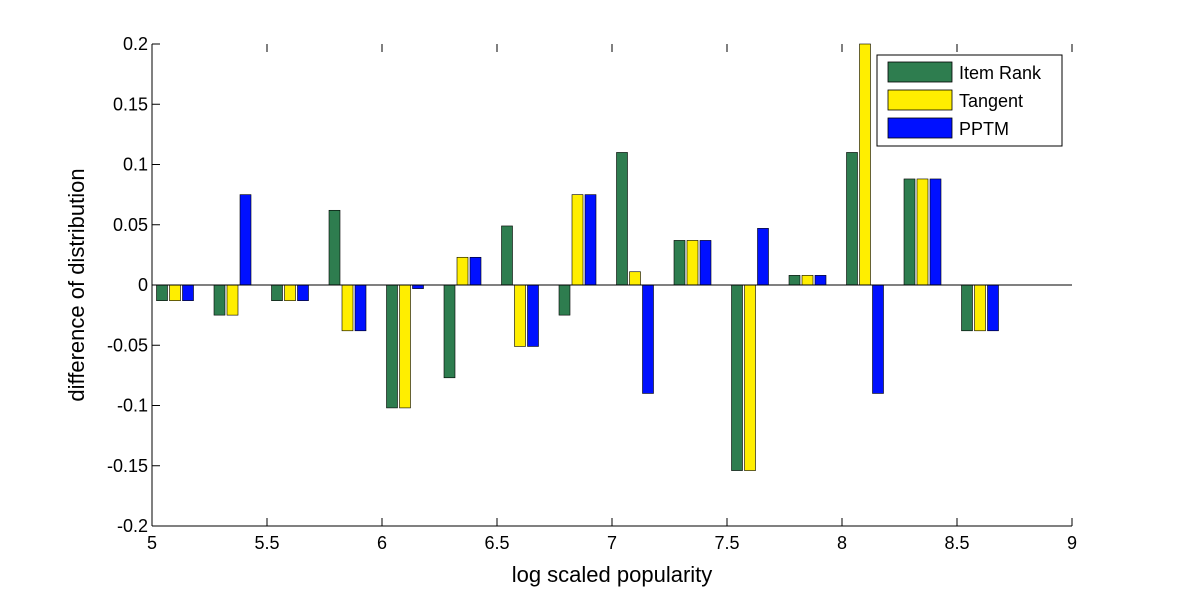 The image size is (1183, 591). I want to click on y-axis-title: difference of distribution, so click(76, 284).